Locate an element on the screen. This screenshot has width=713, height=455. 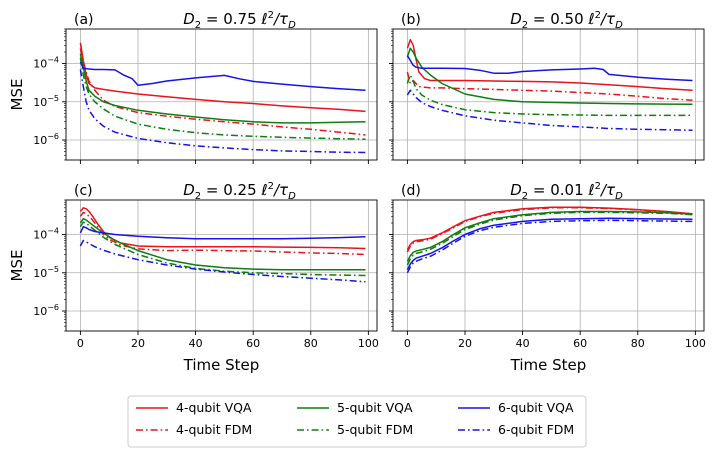
legend-label: 4-qubit FDM is located at coordinates (214, 429).